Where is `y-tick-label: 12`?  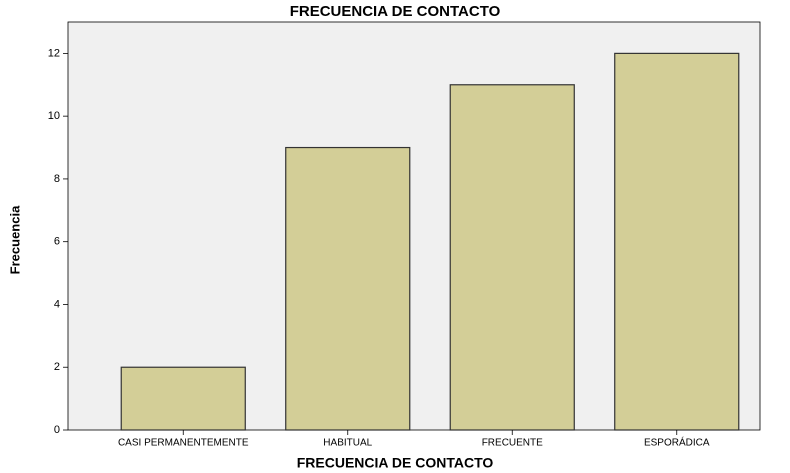
y-tick-label: 12 is located at coordinates (54, 53).